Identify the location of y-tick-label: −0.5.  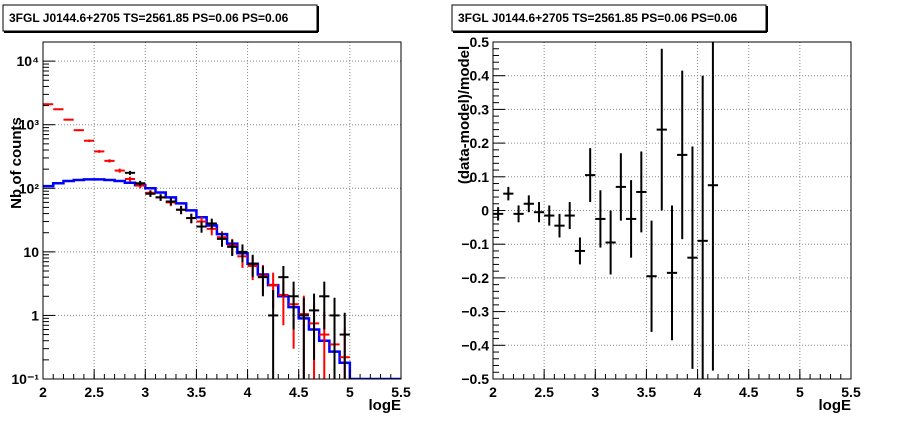
(475, 379).